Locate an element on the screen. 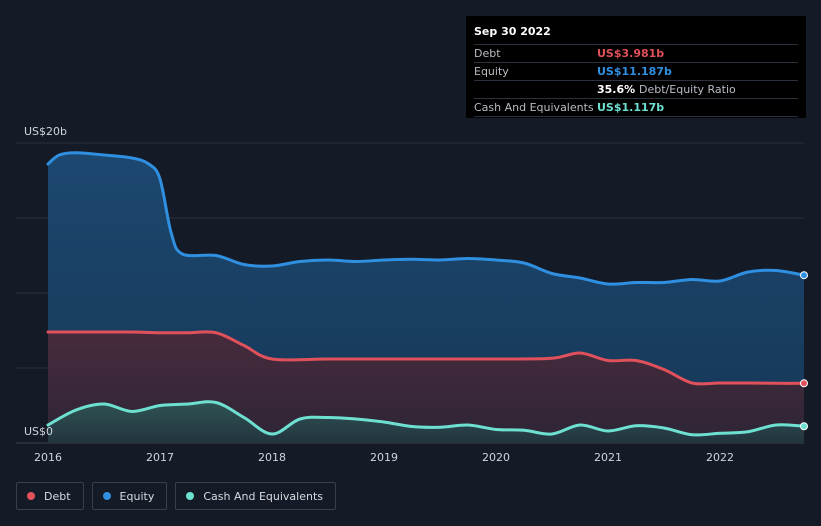 This screenshot has width=821, height=526. debt-dot-icon is located at coordinates (31, 496).